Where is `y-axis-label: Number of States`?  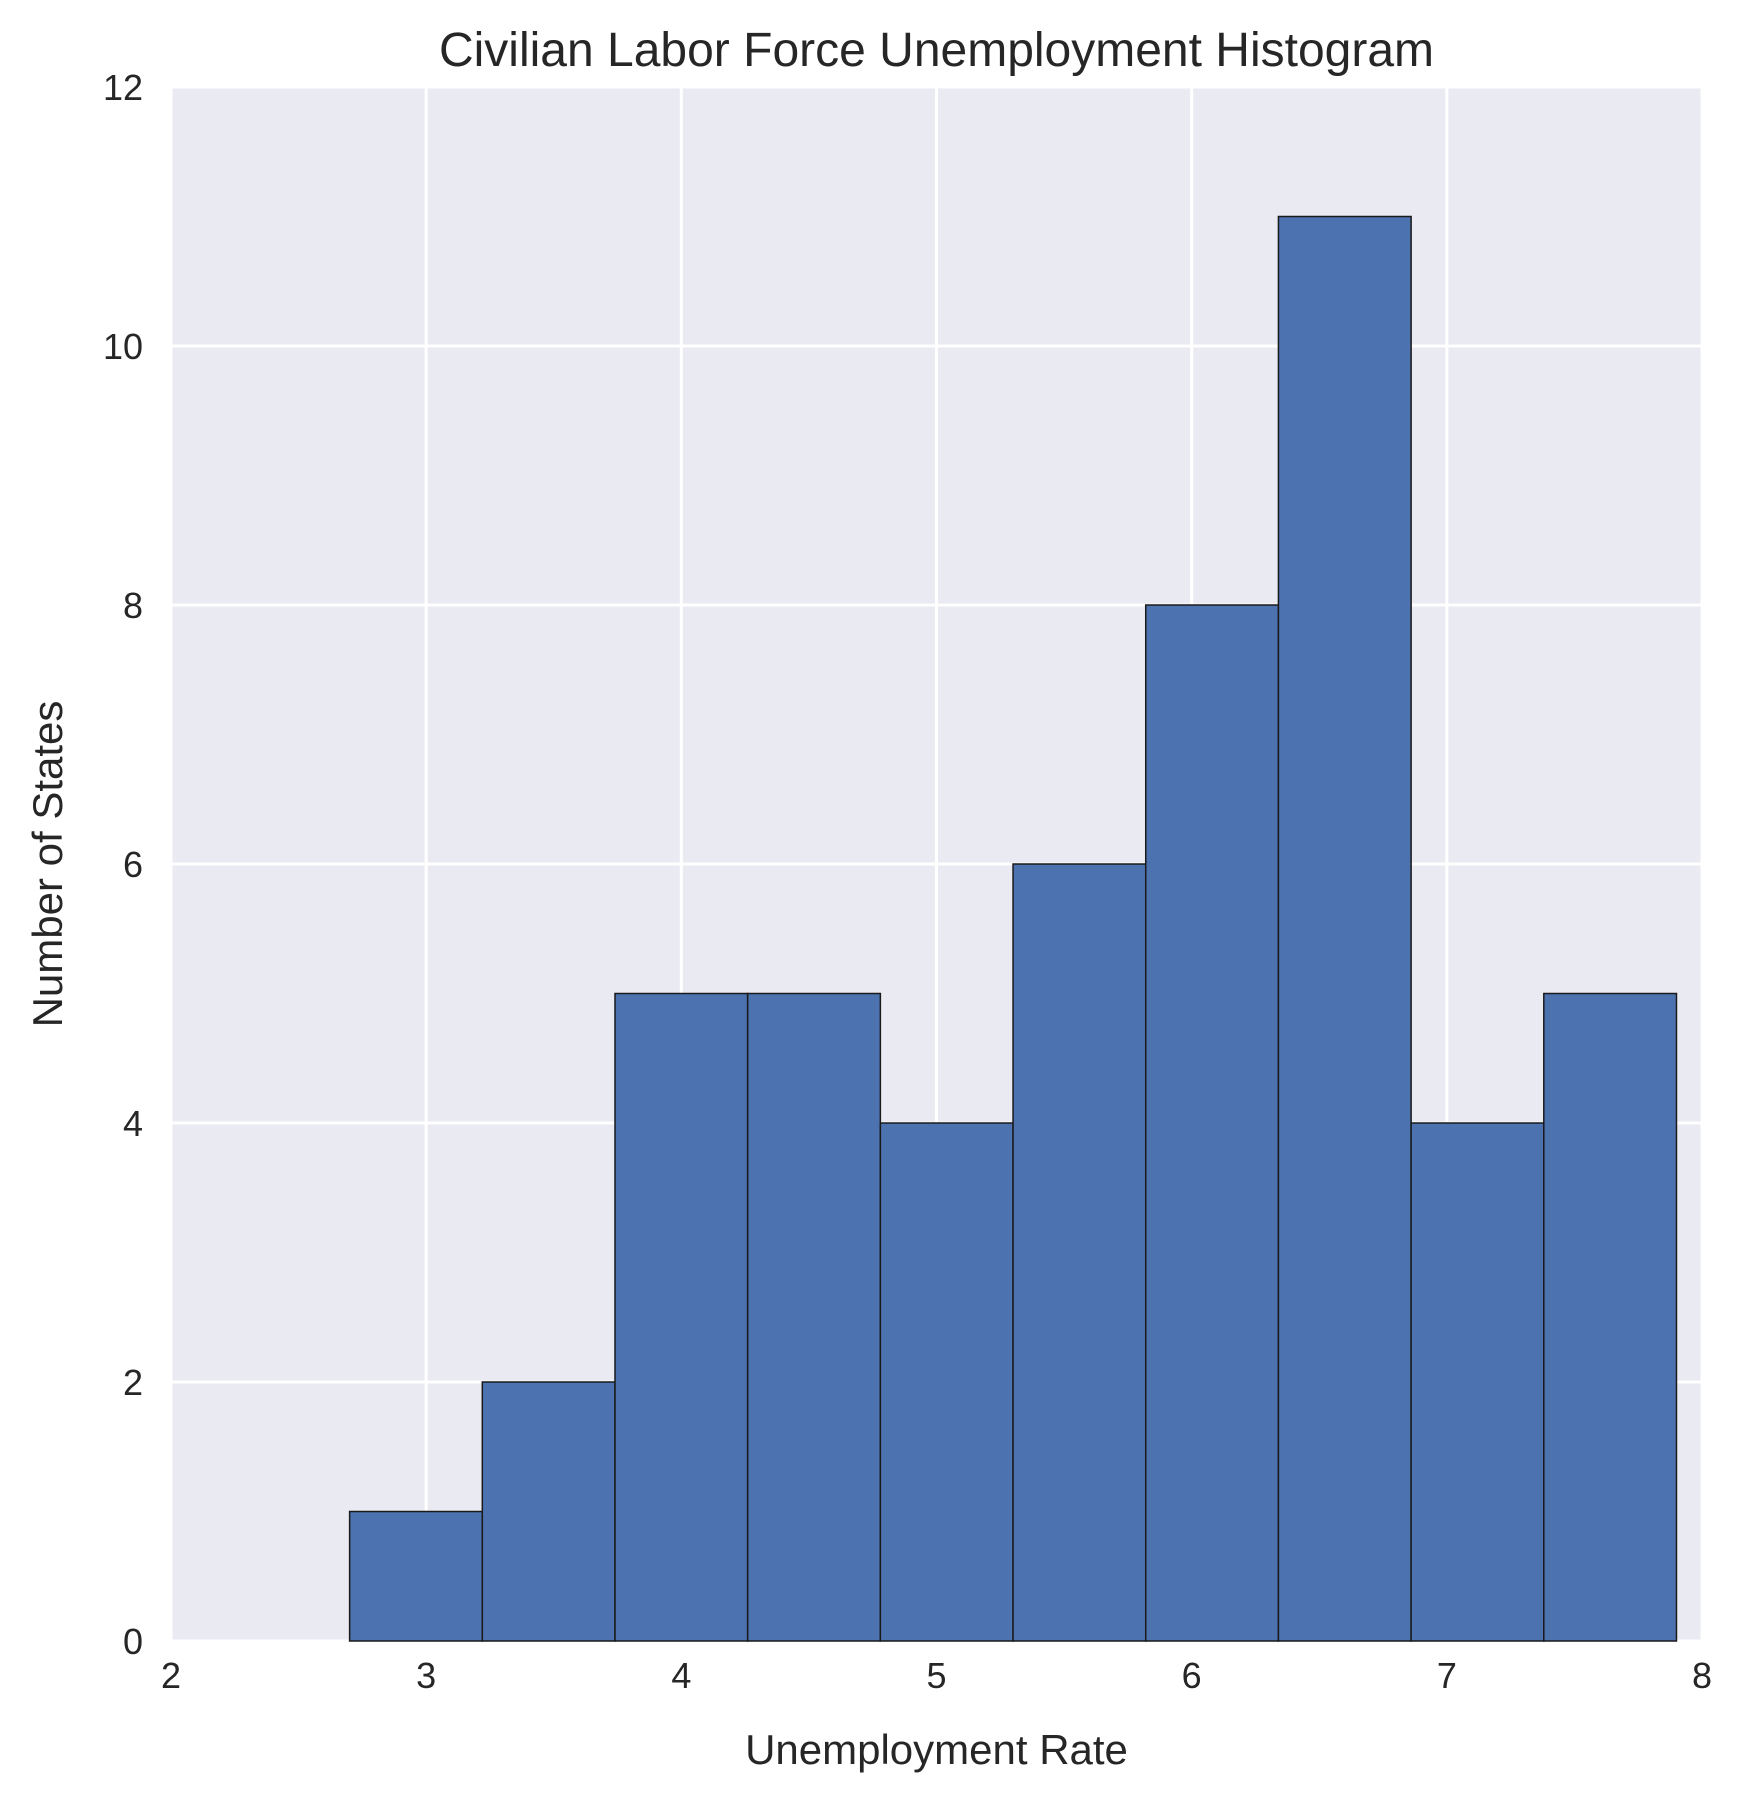
y-axis-label: Number of States is located at coordinates (47, 864).